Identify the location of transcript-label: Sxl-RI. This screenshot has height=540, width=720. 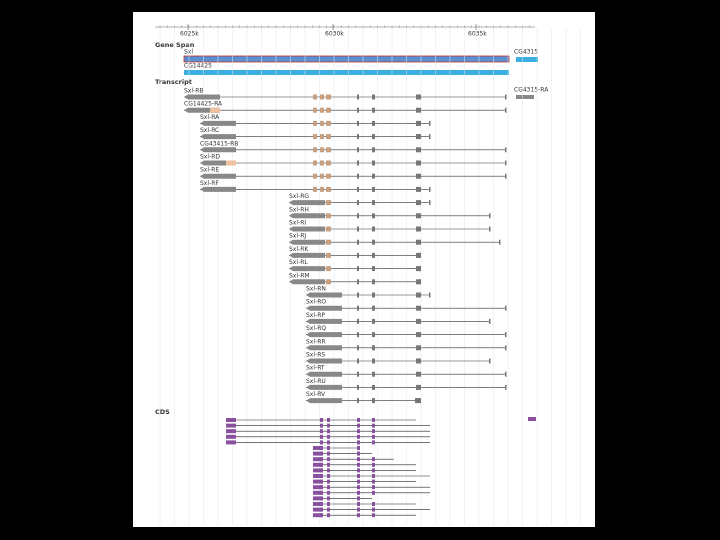
(297, 223).